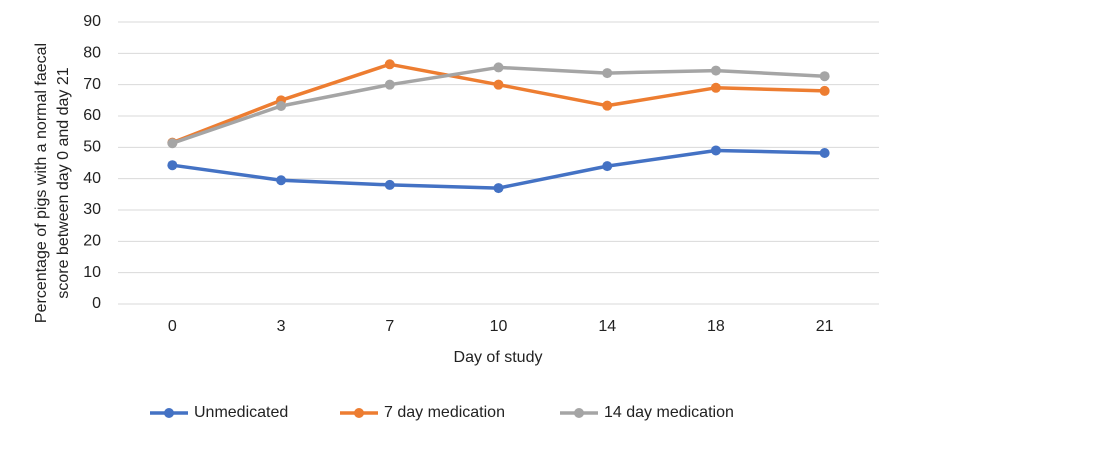  I want to click on legend-label: 14 day medication, so click(669, 412).